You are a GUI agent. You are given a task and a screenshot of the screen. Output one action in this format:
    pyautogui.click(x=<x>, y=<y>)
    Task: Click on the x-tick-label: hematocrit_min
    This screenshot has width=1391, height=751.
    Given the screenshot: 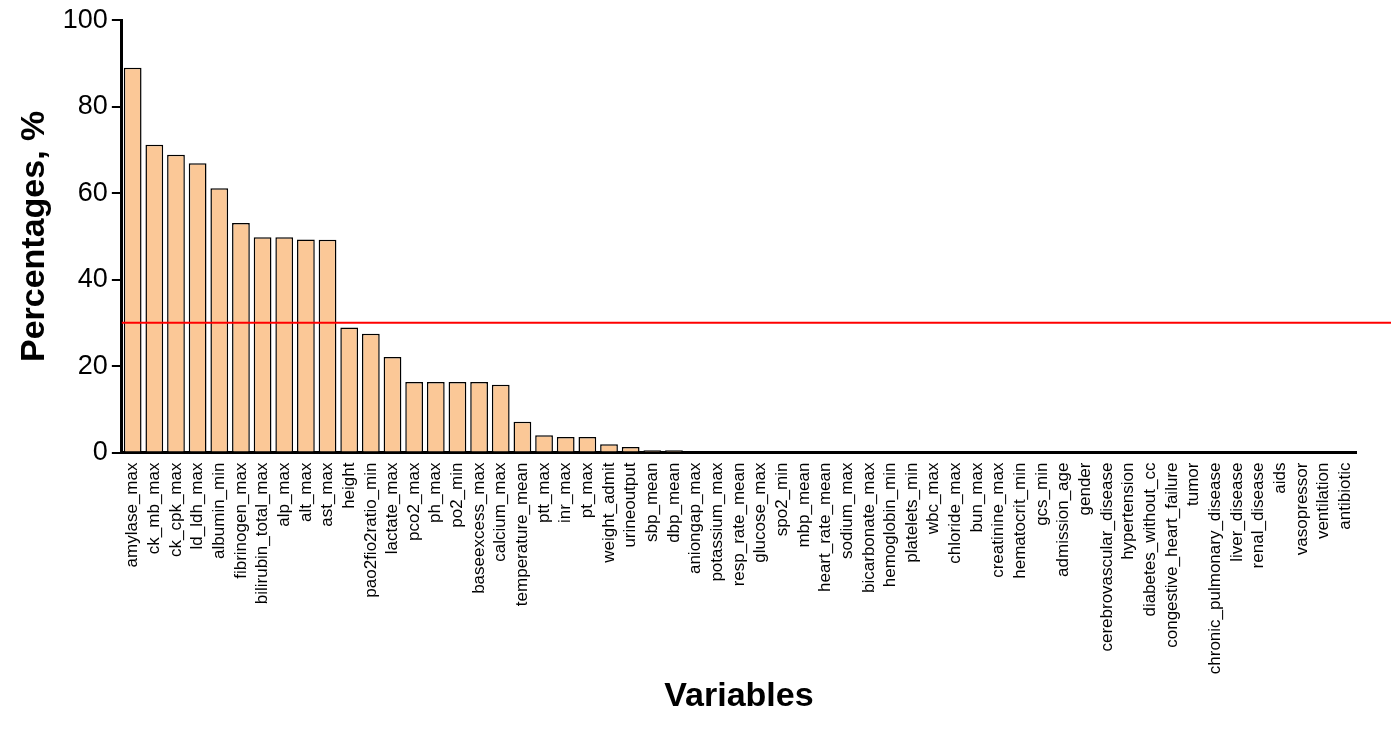 What is the action you would take?
    pyautogui.click(x=1020, y=520)
    